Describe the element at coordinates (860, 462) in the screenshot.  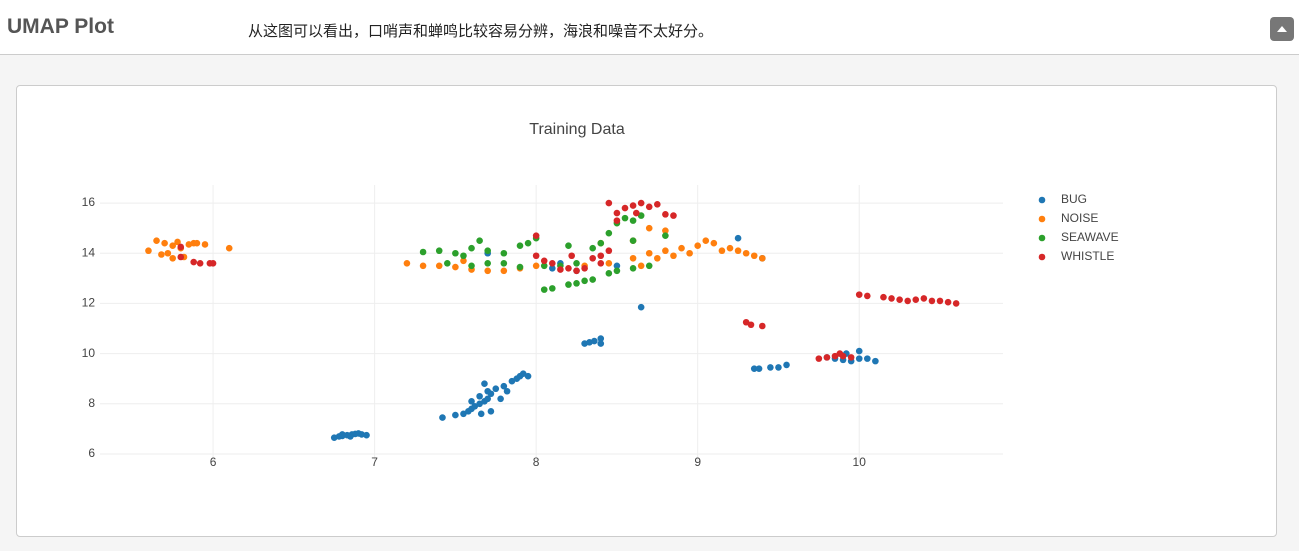
I see `x-tick-label: 10` at that location.